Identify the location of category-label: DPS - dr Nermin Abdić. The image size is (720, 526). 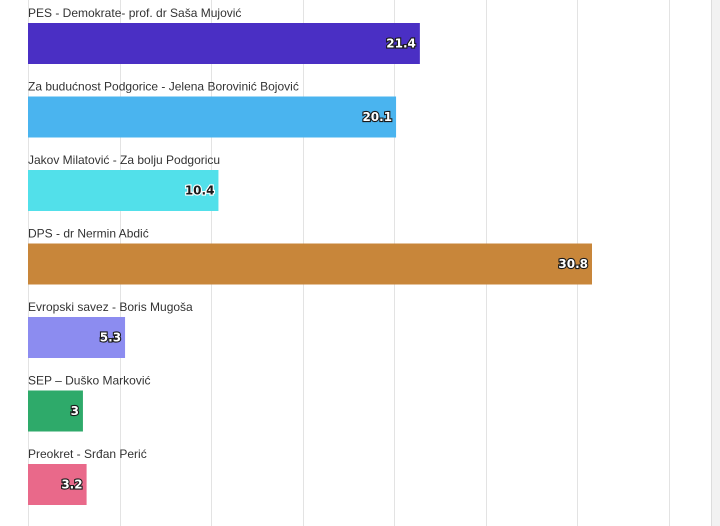
(88, 234).